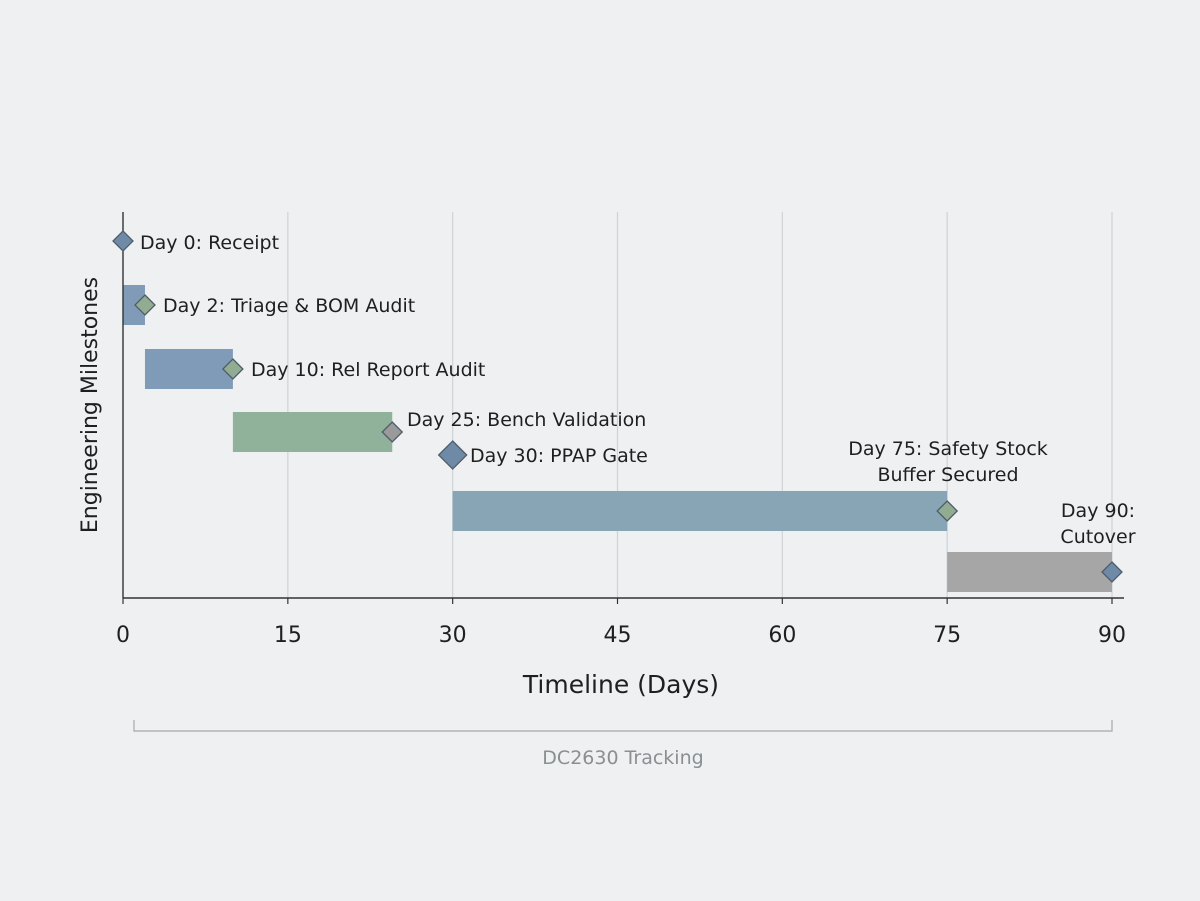 This screenshot has width=1200, height=901. I want to click on x-tick-label-30: 30, so click(453, 635).